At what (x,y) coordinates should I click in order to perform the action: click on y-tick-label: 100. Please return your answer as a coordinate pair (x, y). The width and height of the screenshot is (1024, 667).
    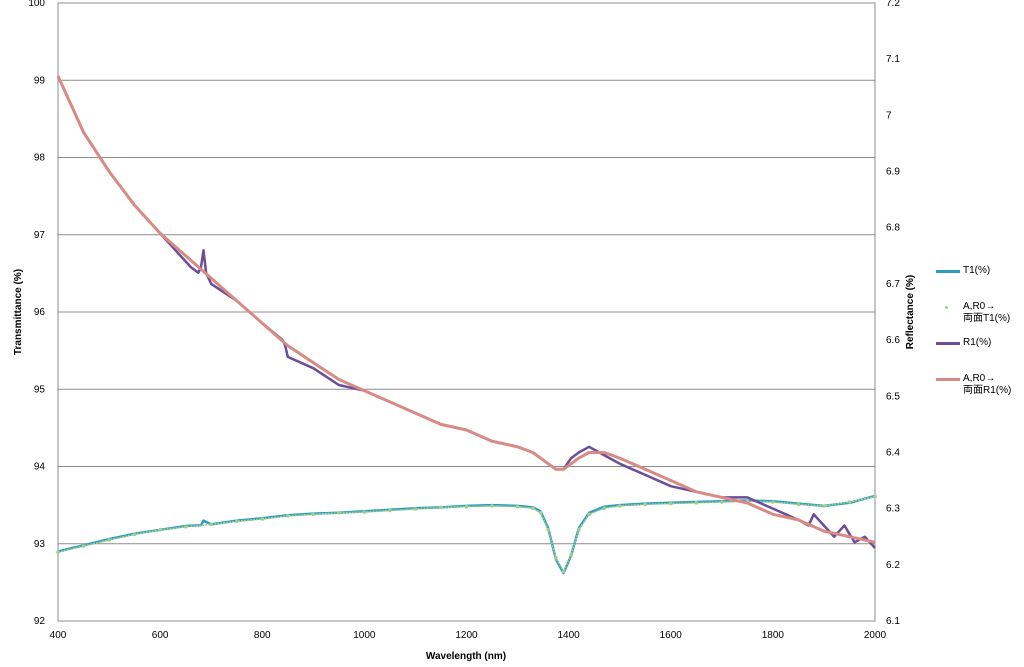
    Looking at the image, I should click on (36, 4).